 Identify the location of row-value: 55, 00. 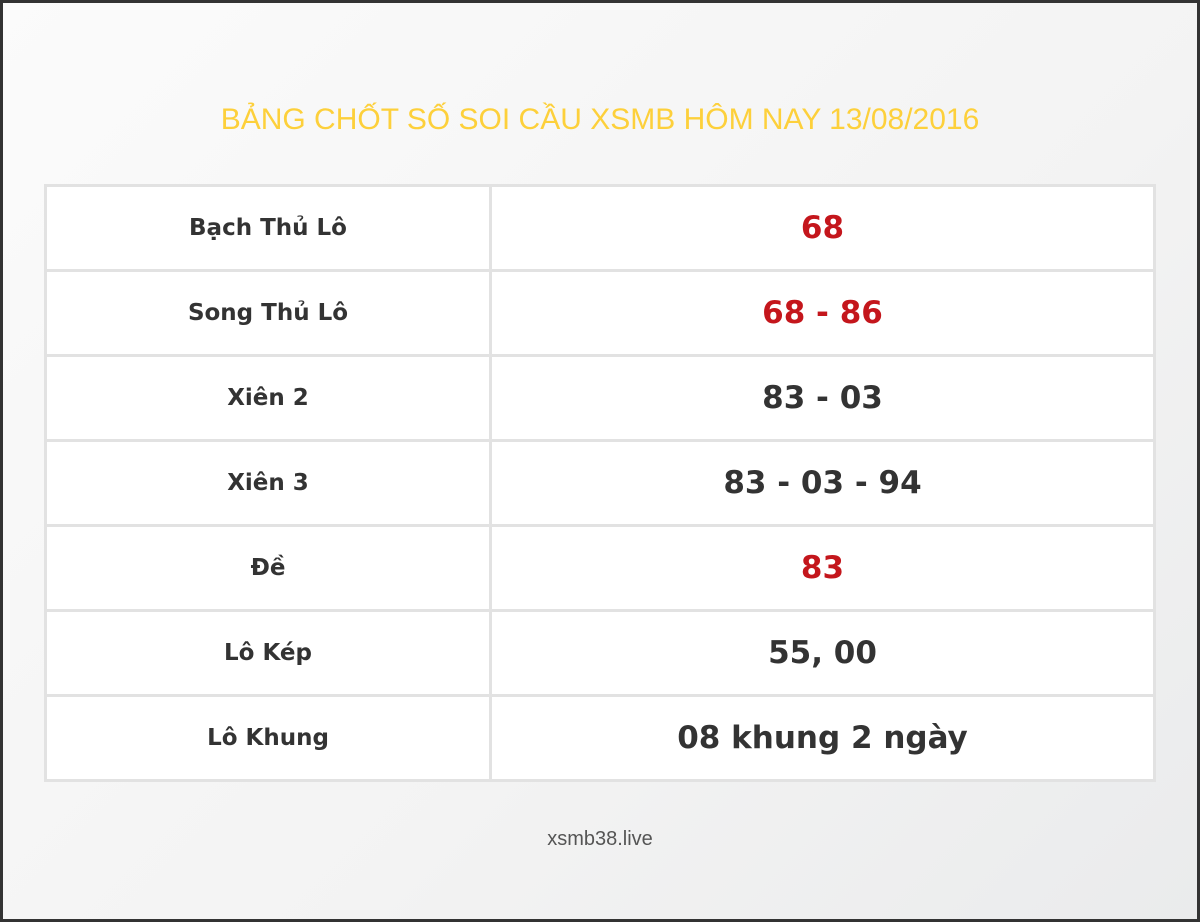
(822, 653).